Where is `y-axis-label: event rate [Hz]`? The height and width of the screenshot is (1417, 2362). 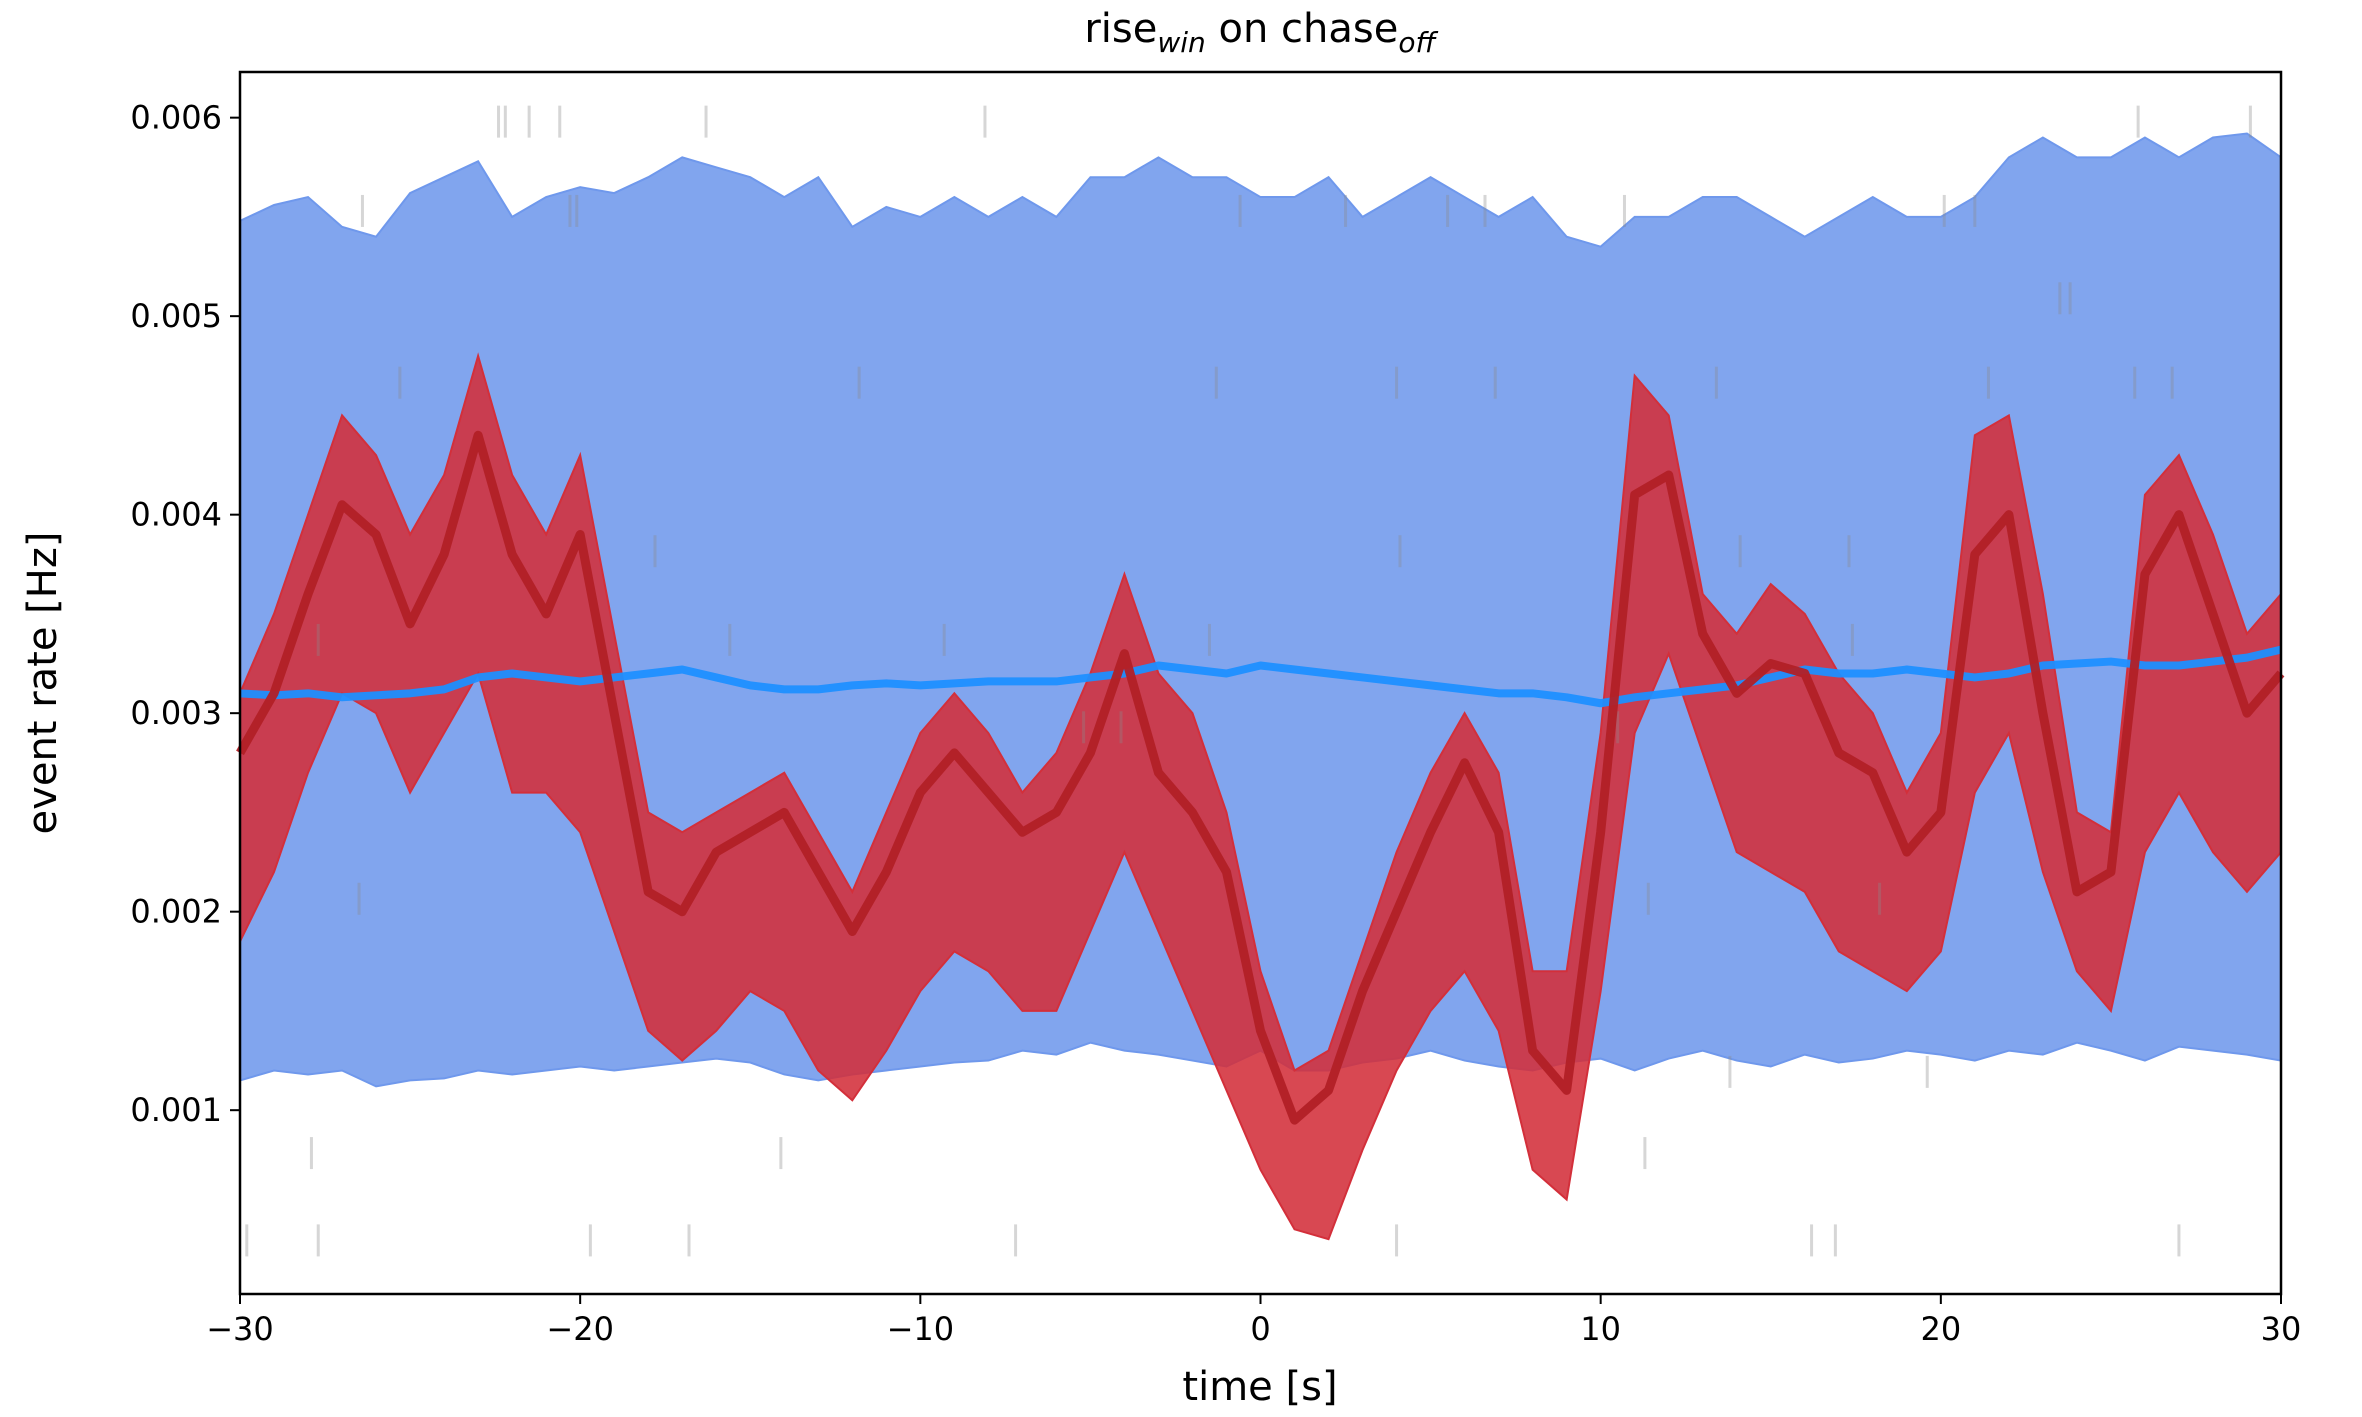
y-axis-label: event rate [Hz] is located at coordinates (43, 683).